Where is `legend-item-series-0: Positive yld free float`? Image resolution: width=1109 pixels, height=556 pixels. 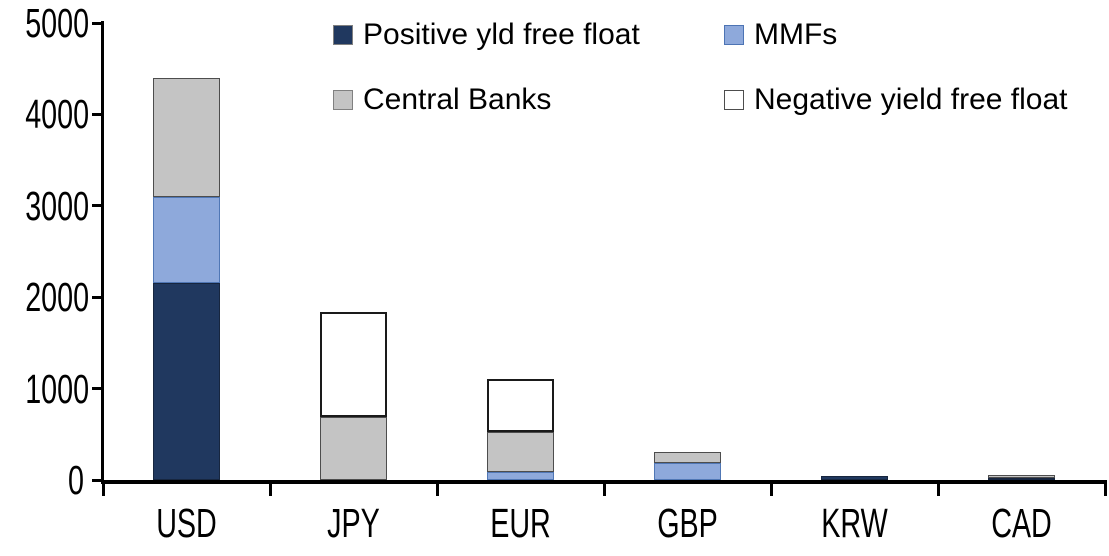 legend-item-series-0: Positive yld free float is located at coordinates (486, 35).